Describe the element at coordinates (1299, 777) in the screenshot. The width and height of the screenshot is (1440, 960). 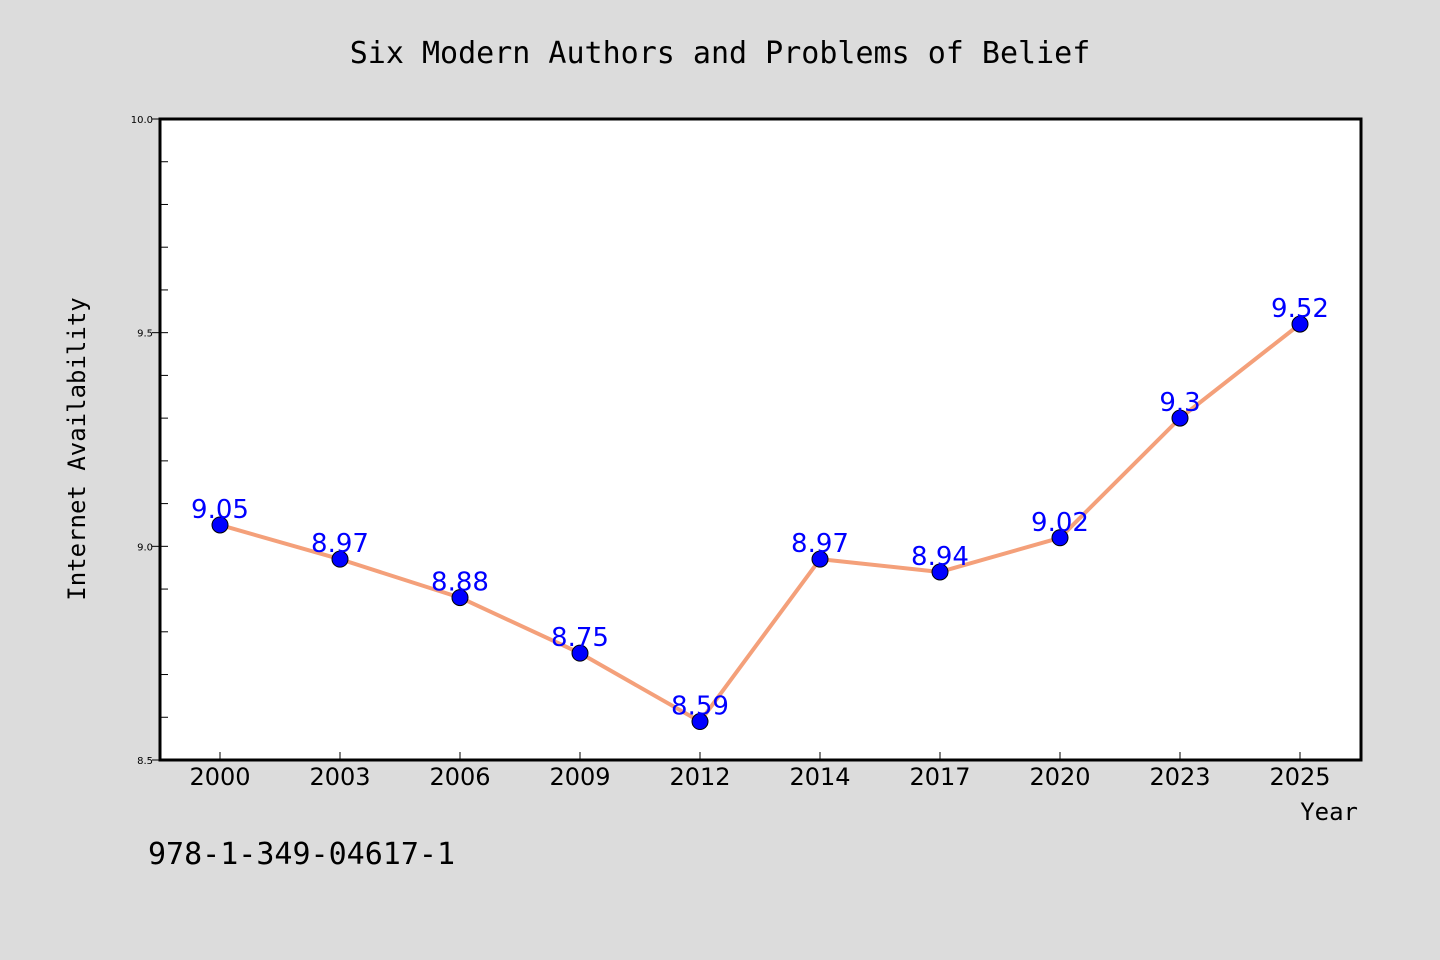
I see `x-tick-label: 2025` at that location.